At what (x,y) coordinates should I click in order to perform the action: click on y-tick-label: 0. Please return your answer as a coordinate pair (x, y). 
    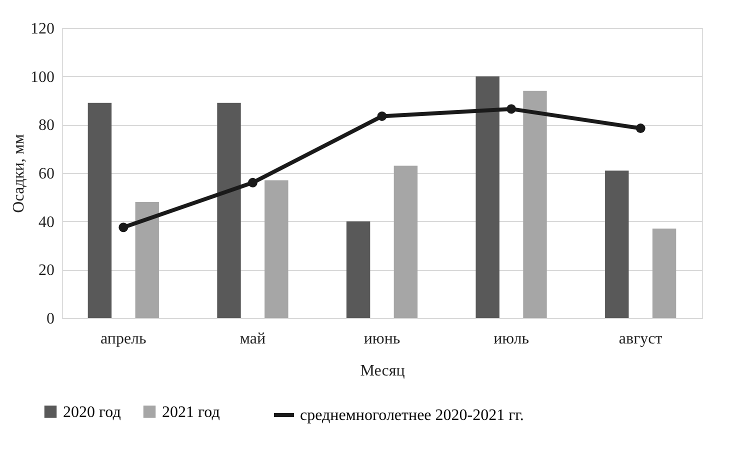
    Looking at the image, I should click on (50, 319).